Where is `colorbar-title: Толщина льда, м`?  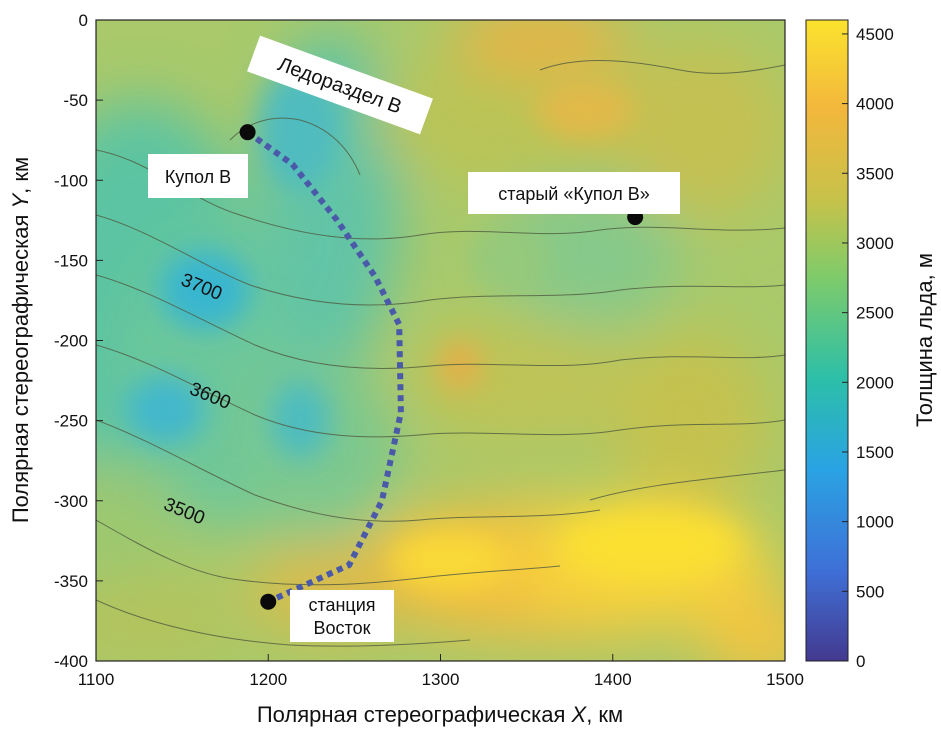
colorbar-title: Толщина льда, м is located at coordinates (924, 340).